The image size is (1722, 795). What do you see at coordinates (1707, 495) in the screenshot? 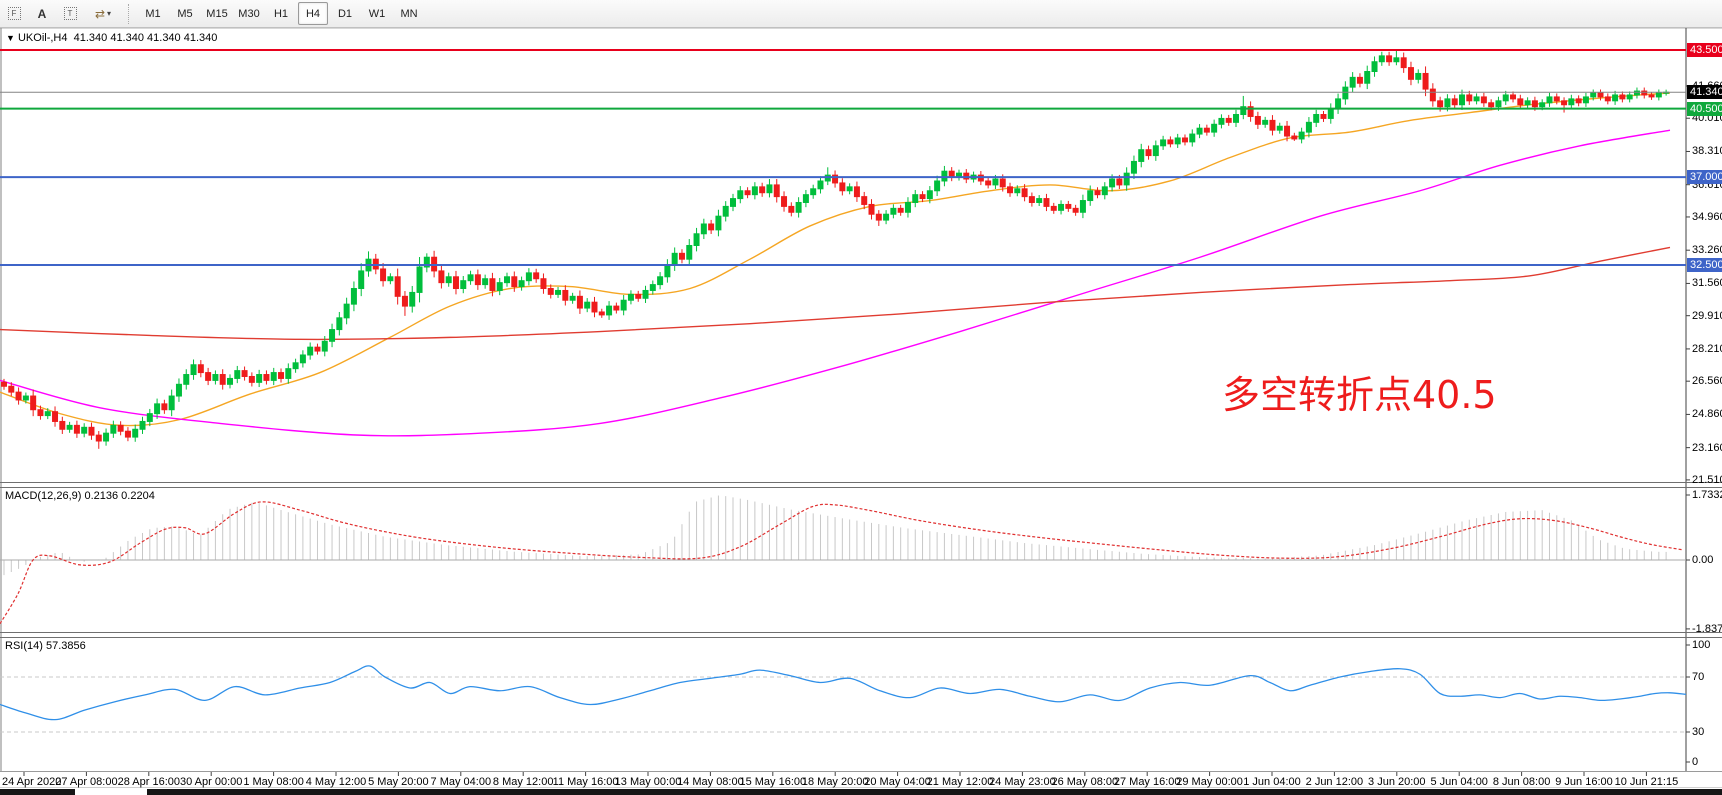
I see `macd-tick-label: 1.7332` at bounding box center [1707, 495].